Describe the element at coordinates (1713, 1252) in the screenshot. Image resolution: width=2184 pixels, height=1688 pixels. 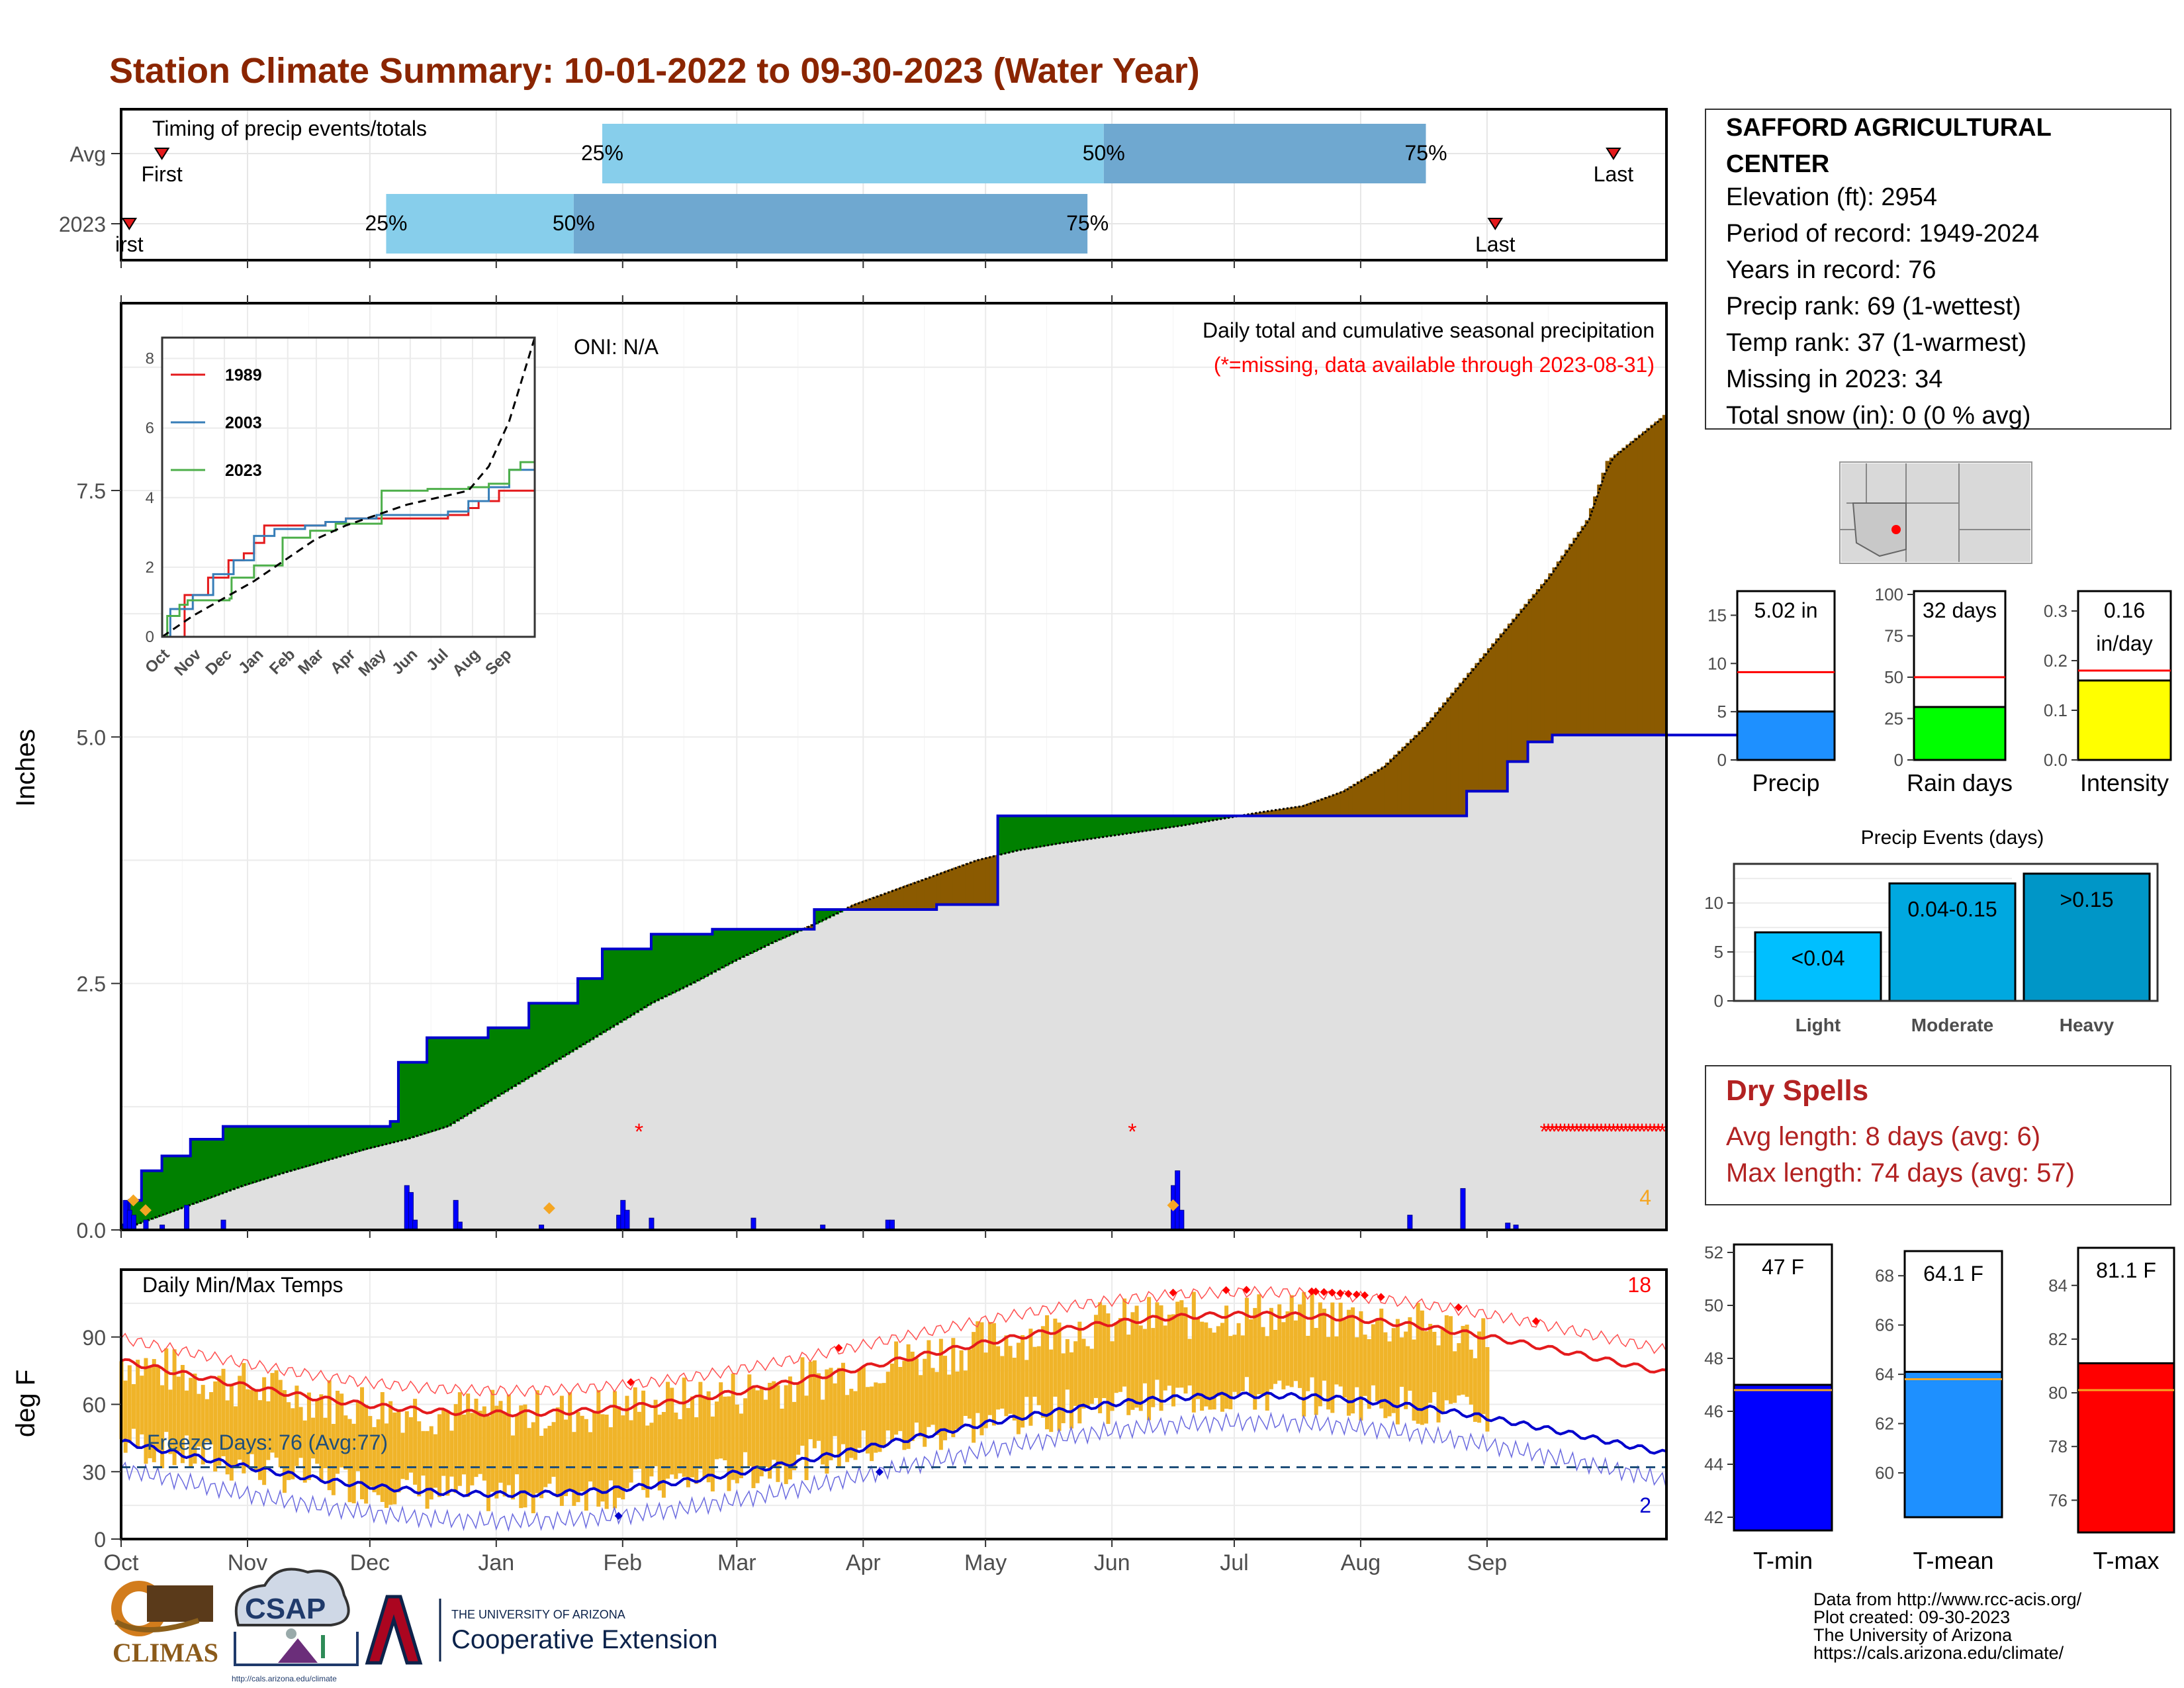
I see `temp-bar-tick: 52` at that location.